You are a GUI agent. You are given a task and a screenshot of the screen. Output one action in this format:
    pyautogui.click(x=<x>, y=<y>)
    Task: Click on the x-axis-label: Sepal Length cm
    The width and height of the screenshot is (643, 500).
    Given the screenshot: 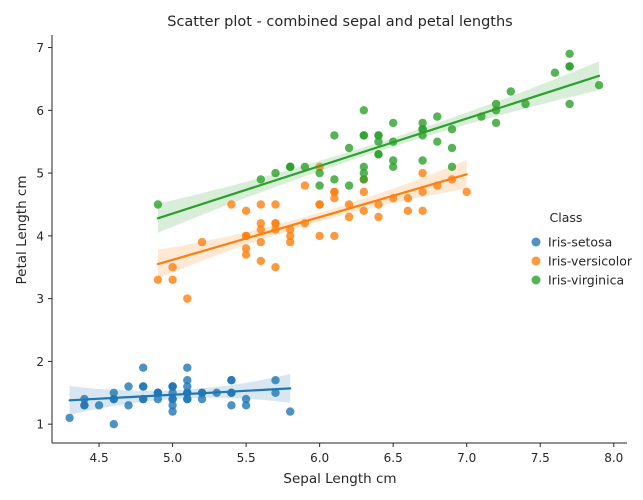 What is the action you would take?
    pyautogui.click(x=339, y=479)
    